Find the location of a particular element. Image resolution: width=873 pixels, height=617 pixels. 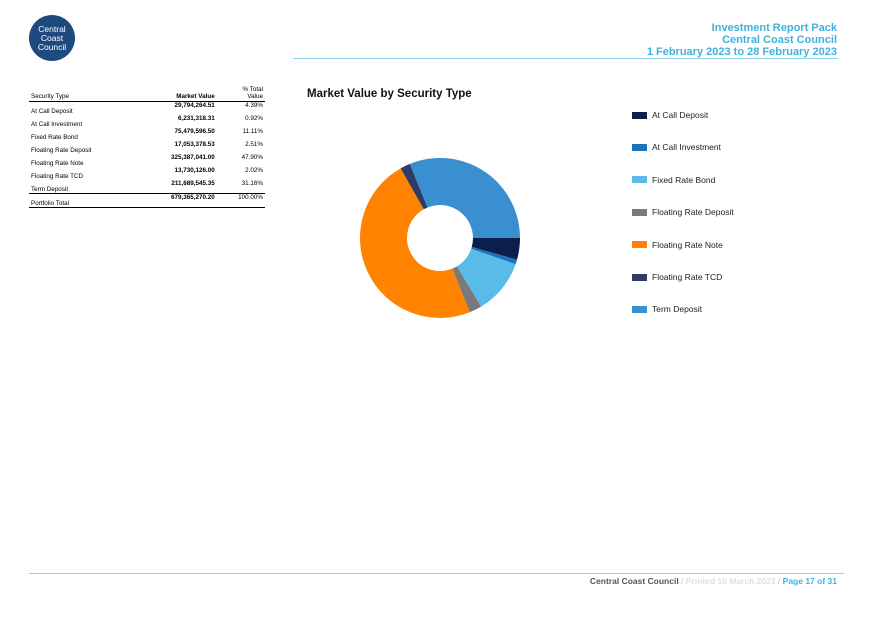

header-divider is located at coordinates (565, 58).